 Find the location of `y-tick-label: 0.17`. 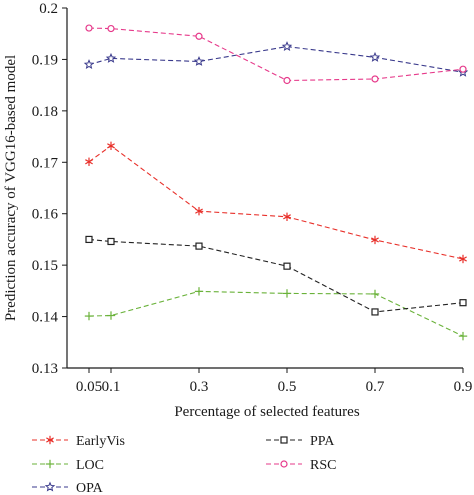

y-tick-label: 0.17 is located at coordinates (45, 163).